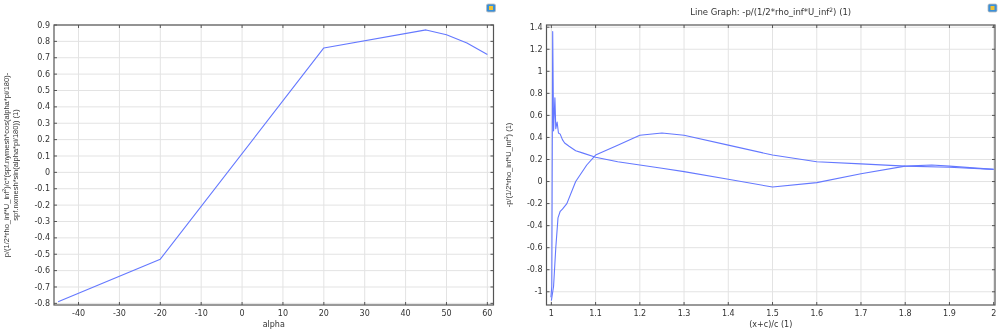 The height and width of the screenshot is (330, 1003). Describe the element at coordinates (160, 313) in the screenshot. I see `x-tick-label: -20` at that location.